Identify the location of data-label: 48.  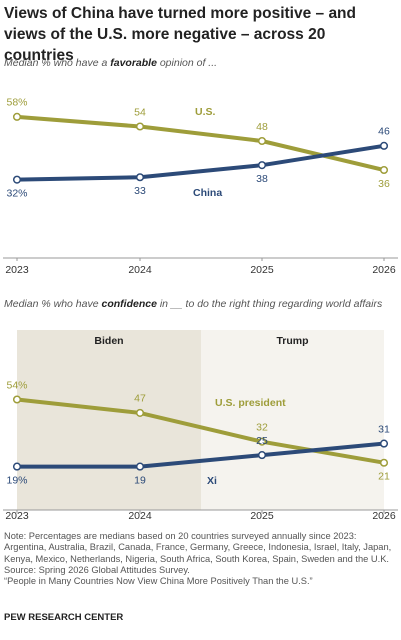
(262, 127).